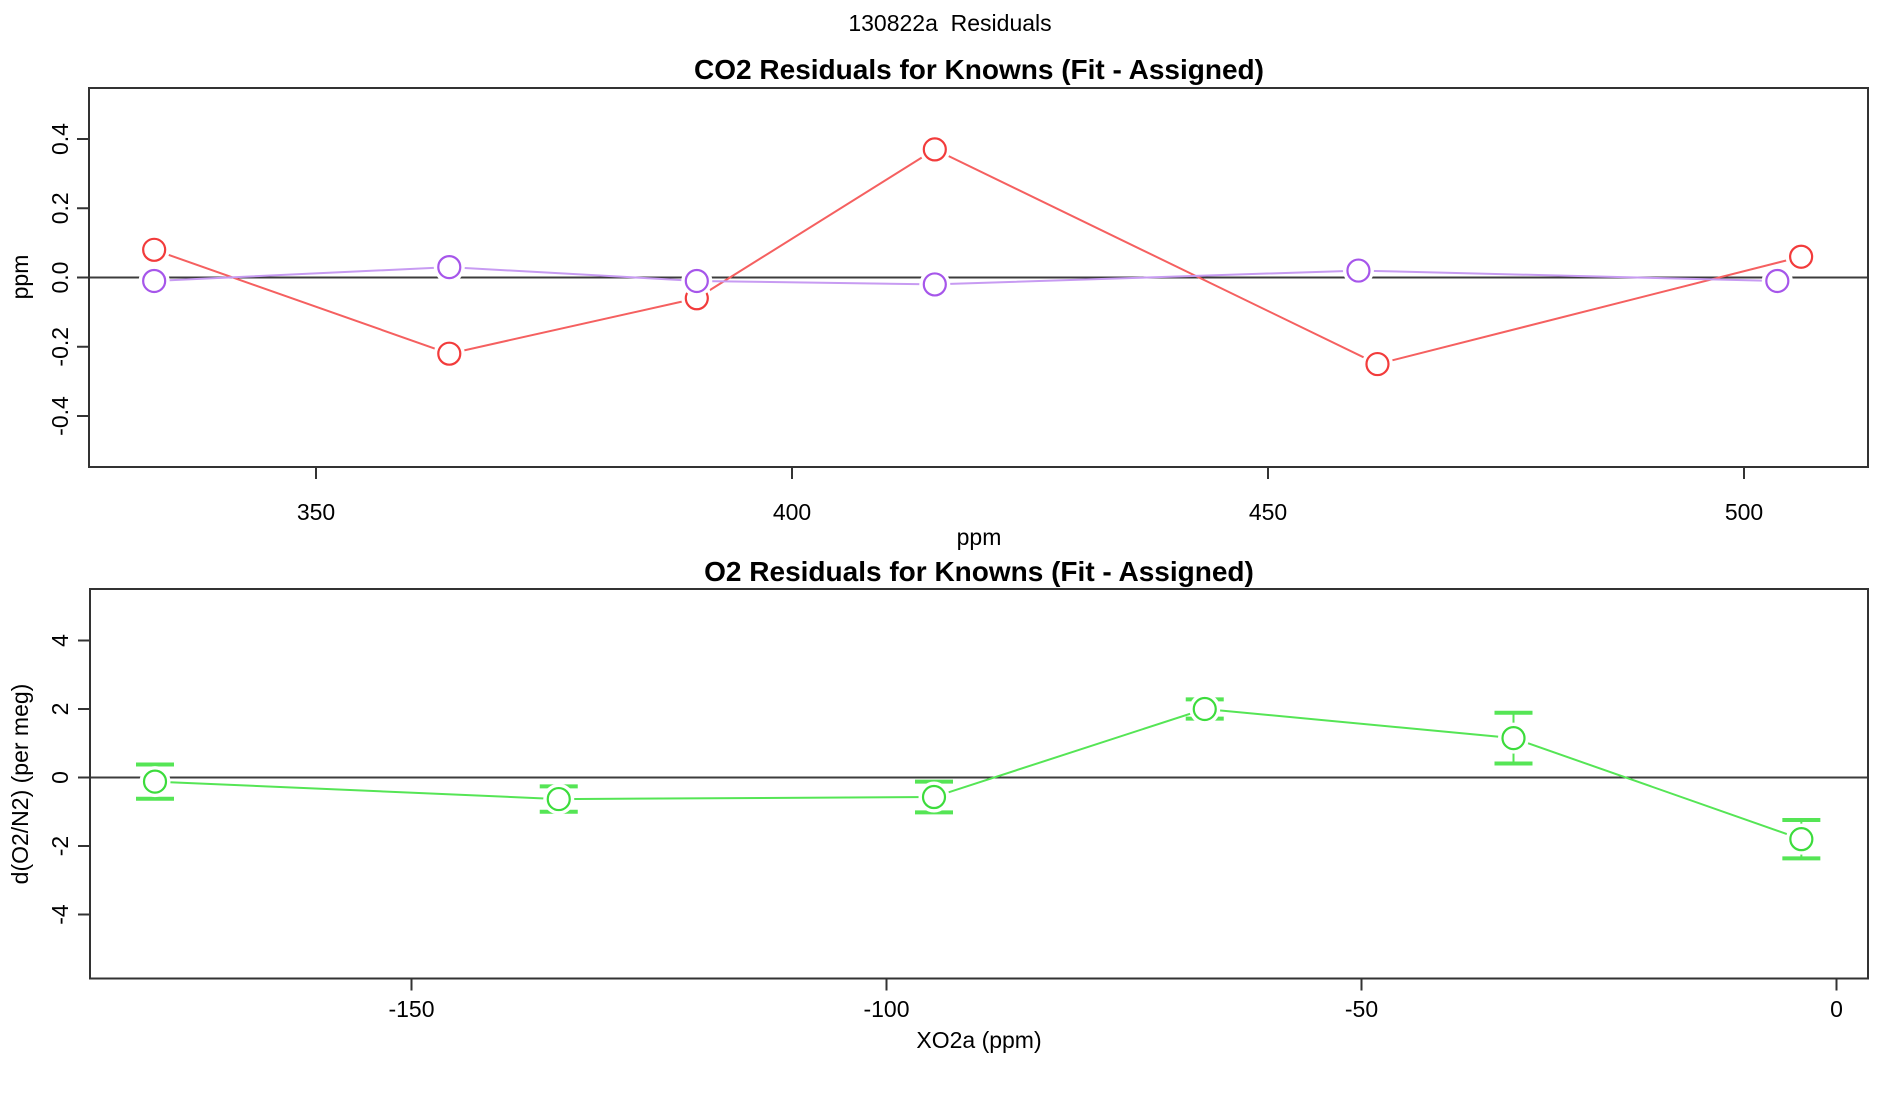 Image resolution: width=1900 pixels, height=1100 pixels. What do you see at coordinates (60, 416) in the screenshot?
I see `y-tick-label: -0.4` at bounding box center [60, 416].